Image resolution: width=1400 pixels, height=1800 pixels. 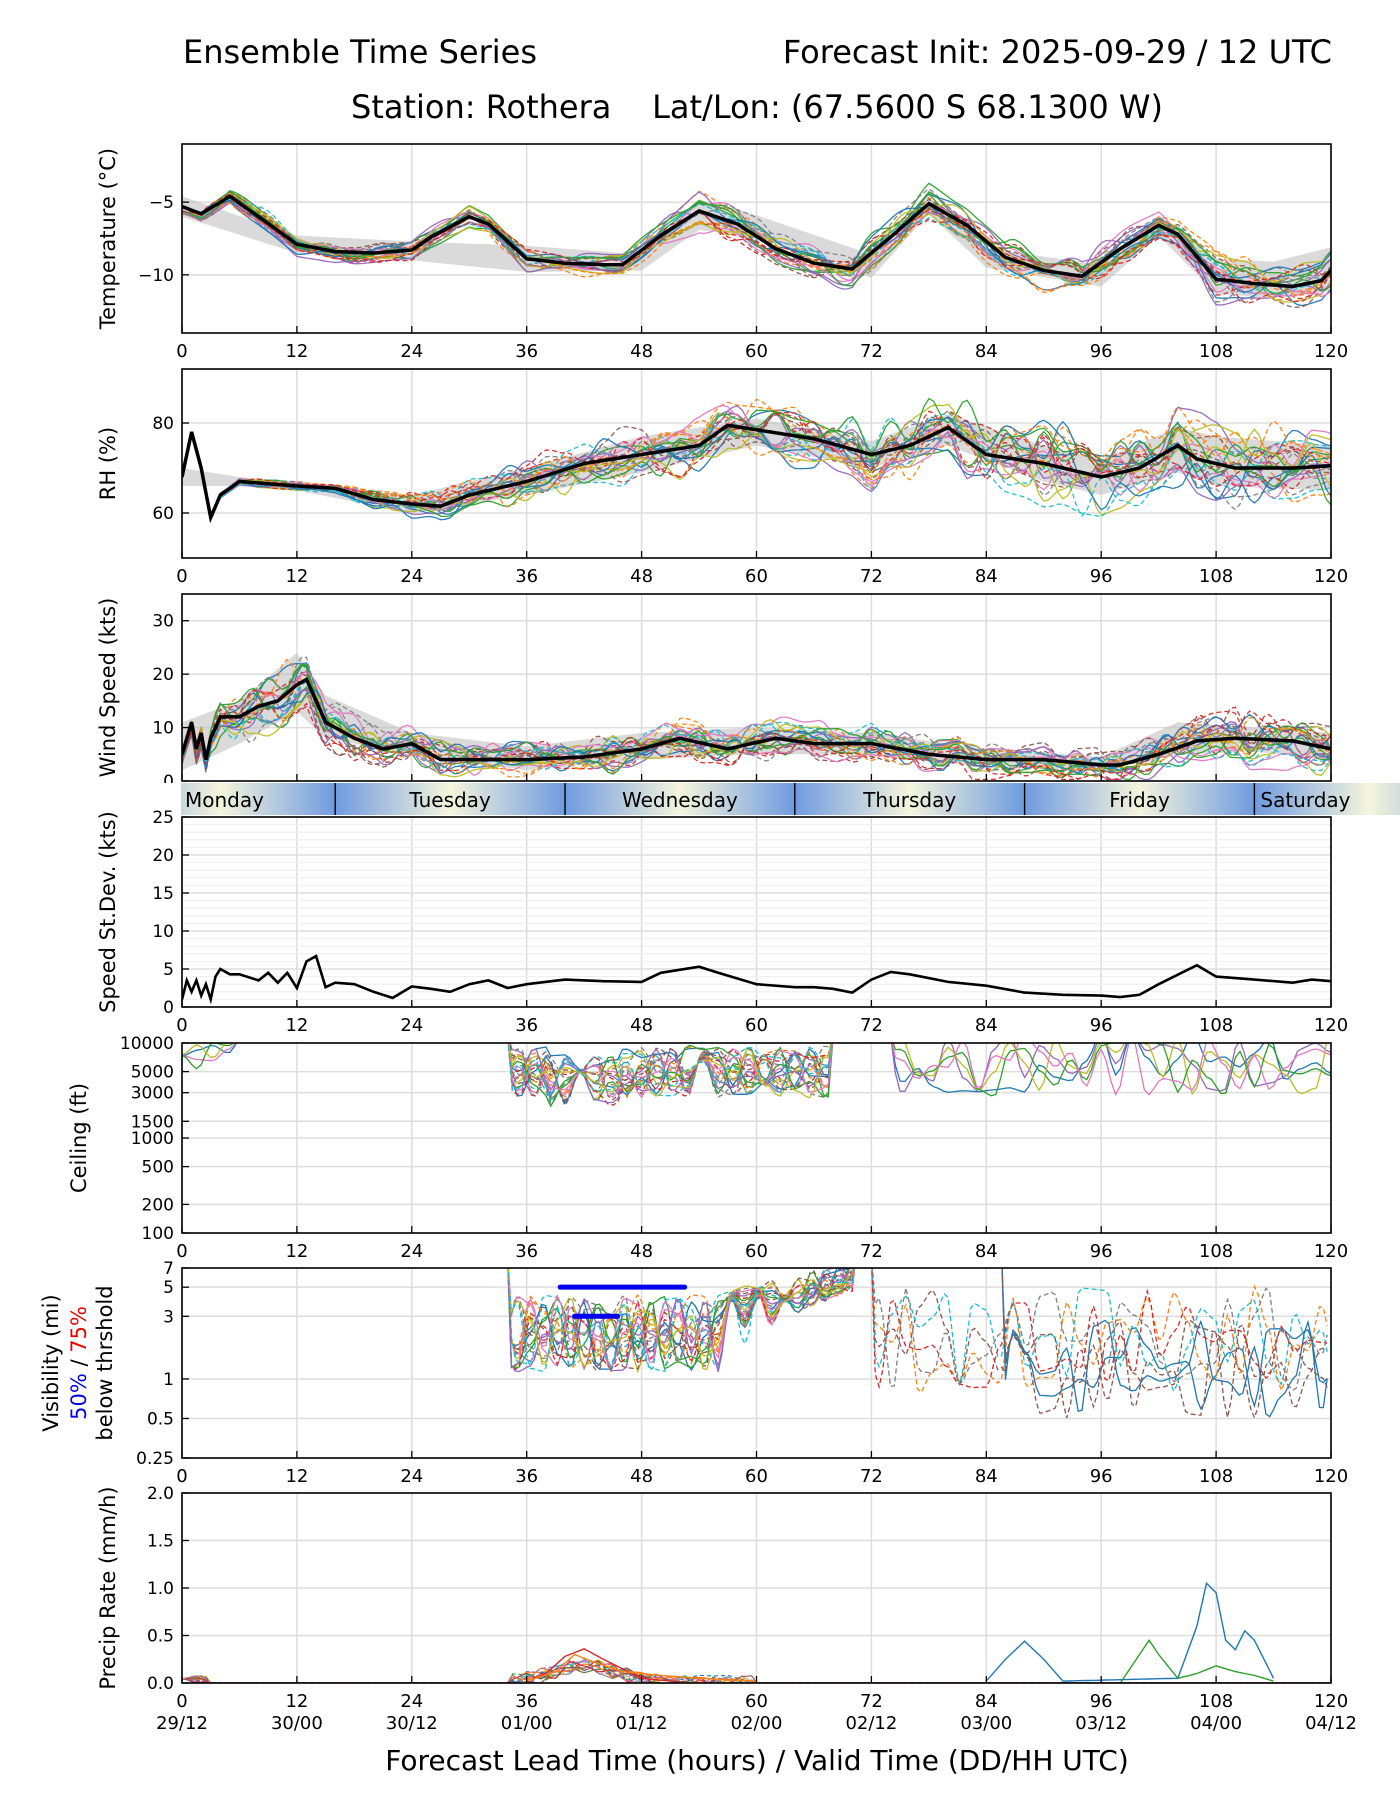 What do you see at coordinates (871, 1025) in the screenshot?
I see `stdev-xtick-label: 72` at bounding box center [871, 1025].